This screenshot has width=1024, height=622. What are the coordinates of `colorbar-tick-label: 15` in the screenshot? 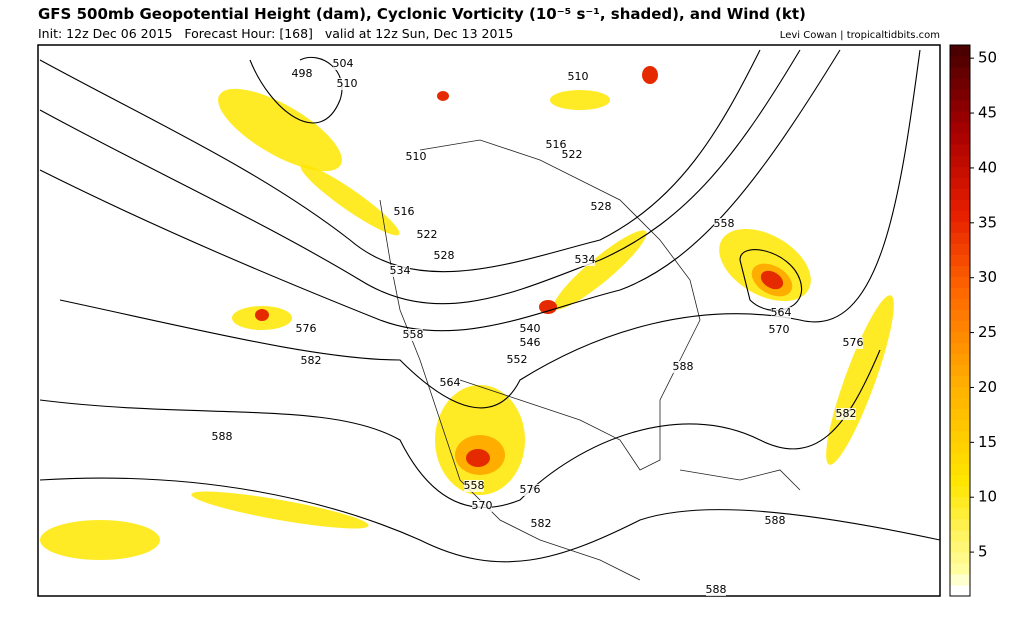 It's located at (987, 442).